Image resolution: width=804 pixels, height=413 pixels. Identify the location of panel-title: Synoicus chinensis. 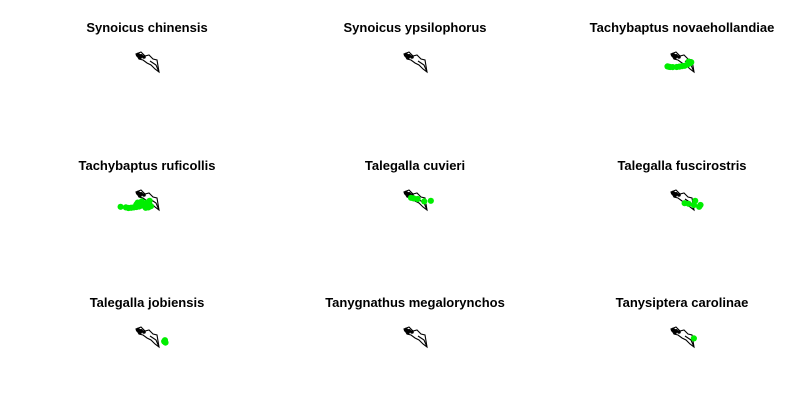
(146, 27).